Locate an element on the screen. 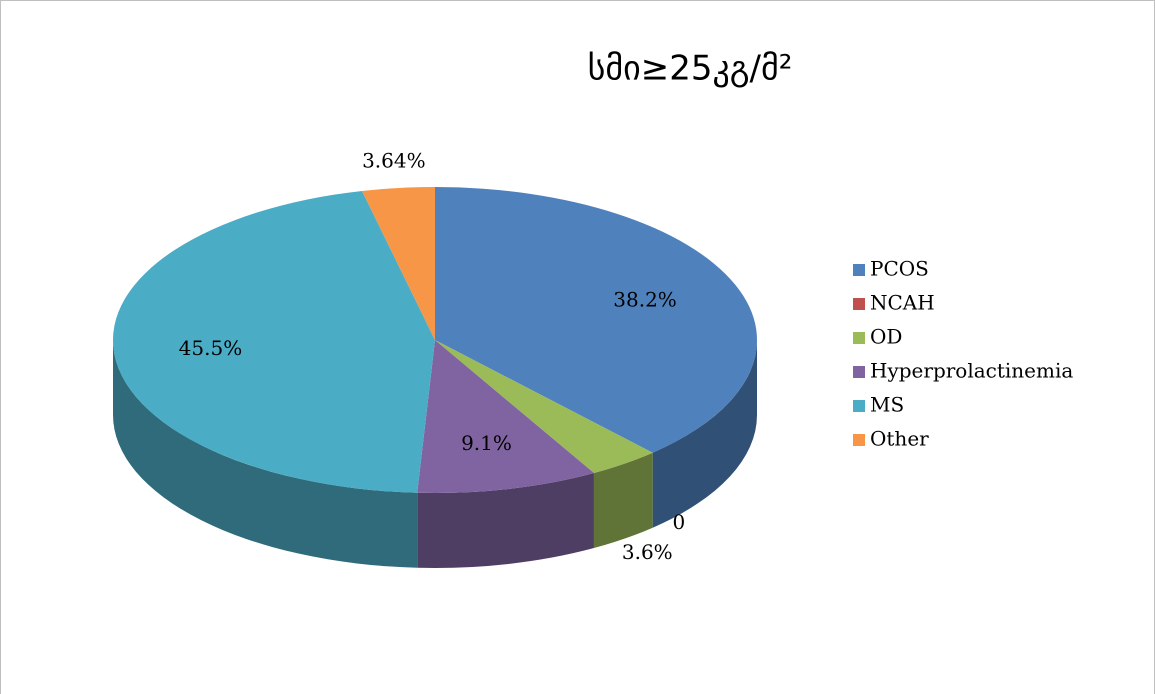  data-label: 3.6% is located at coordinates (647, 552).